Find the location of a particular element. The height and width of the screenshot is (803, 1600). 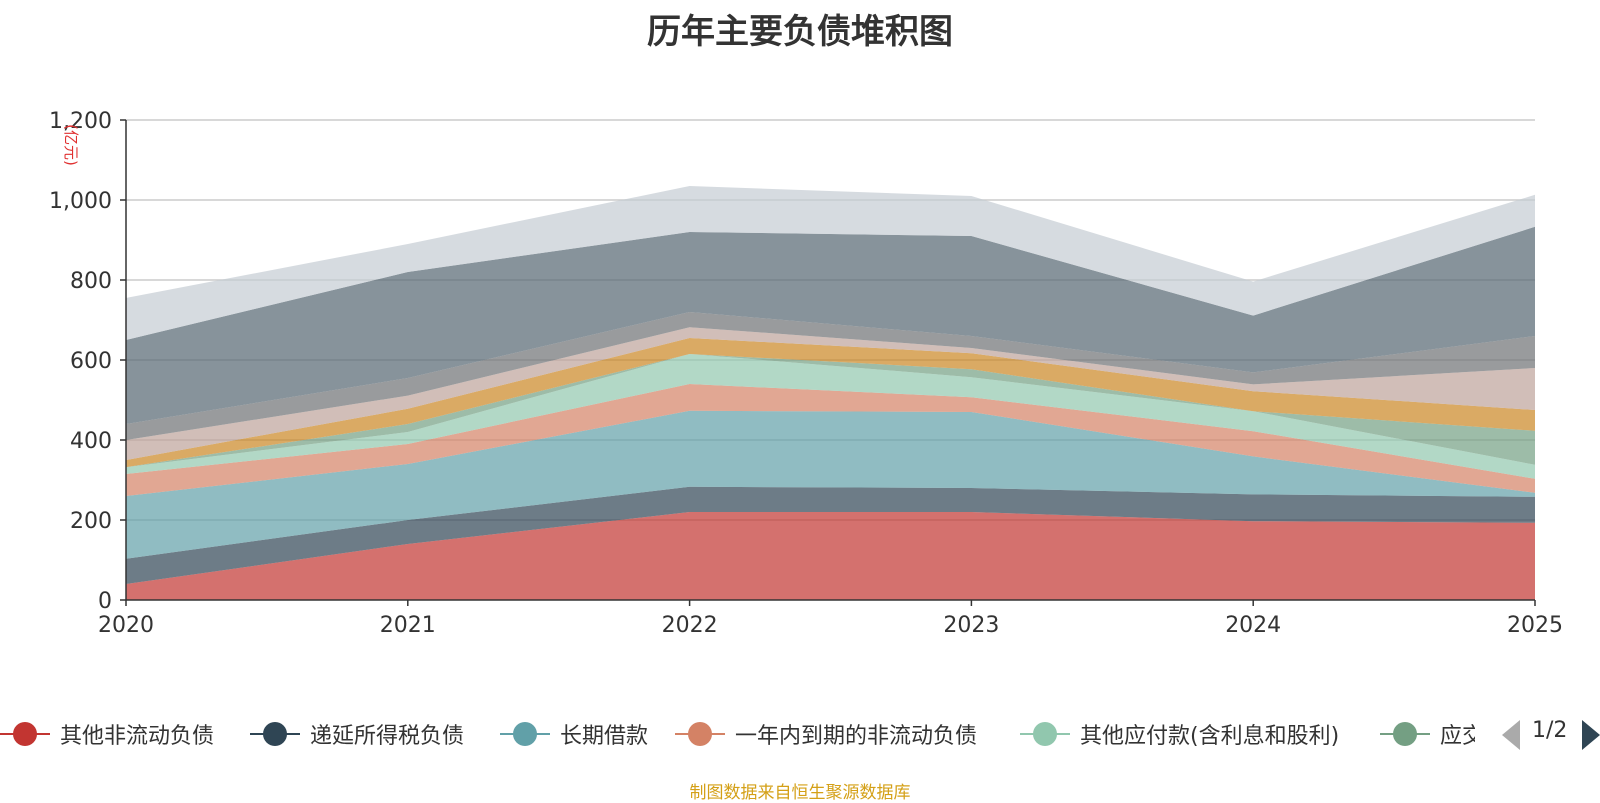

y-tick-label: 0 is located at coordinates (105, 601).